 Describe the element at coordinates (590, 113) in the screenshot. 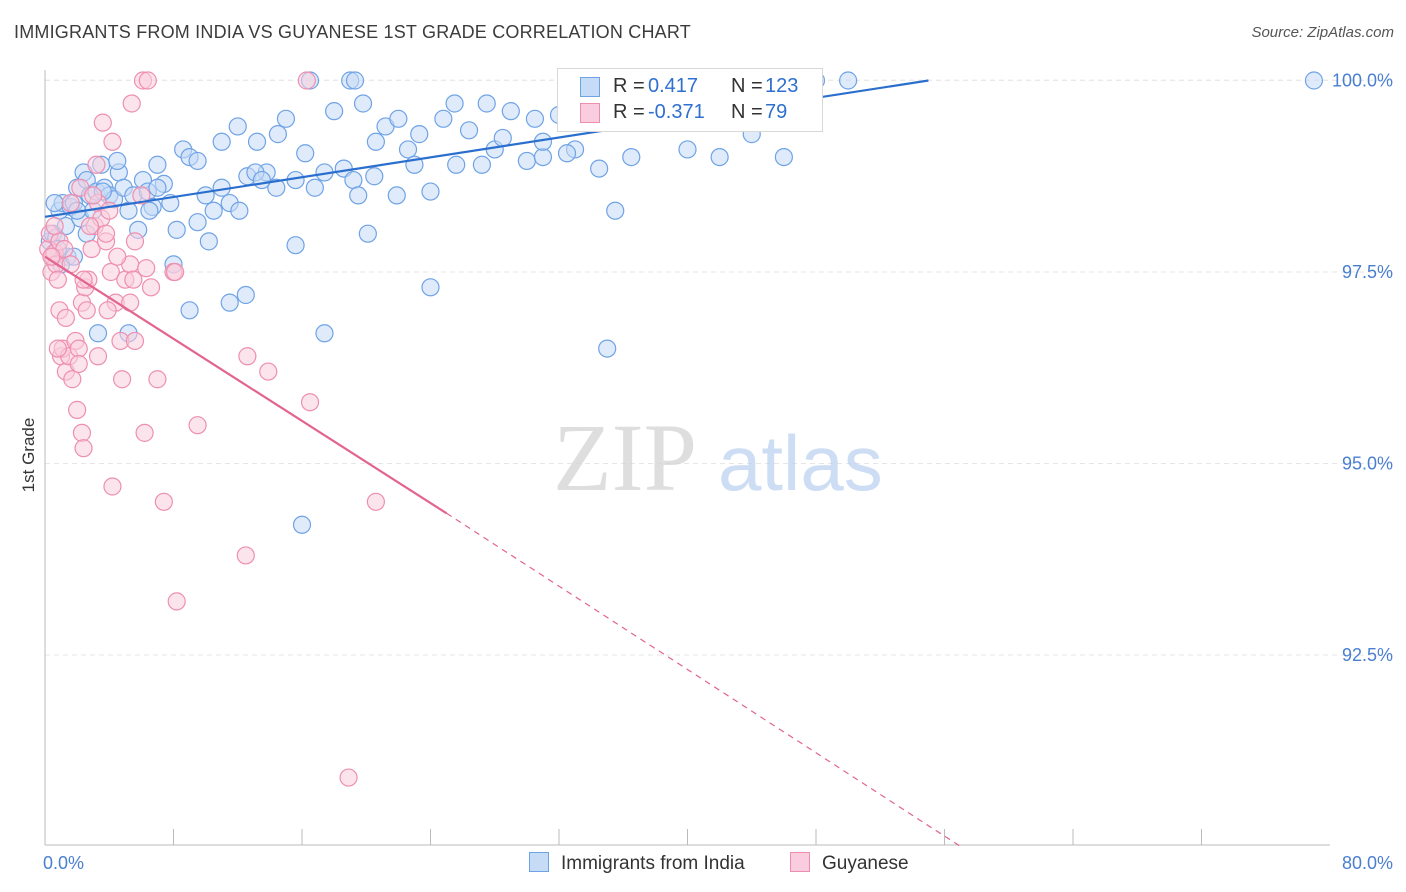

I see `legend-swatch-guyanese` at that location.